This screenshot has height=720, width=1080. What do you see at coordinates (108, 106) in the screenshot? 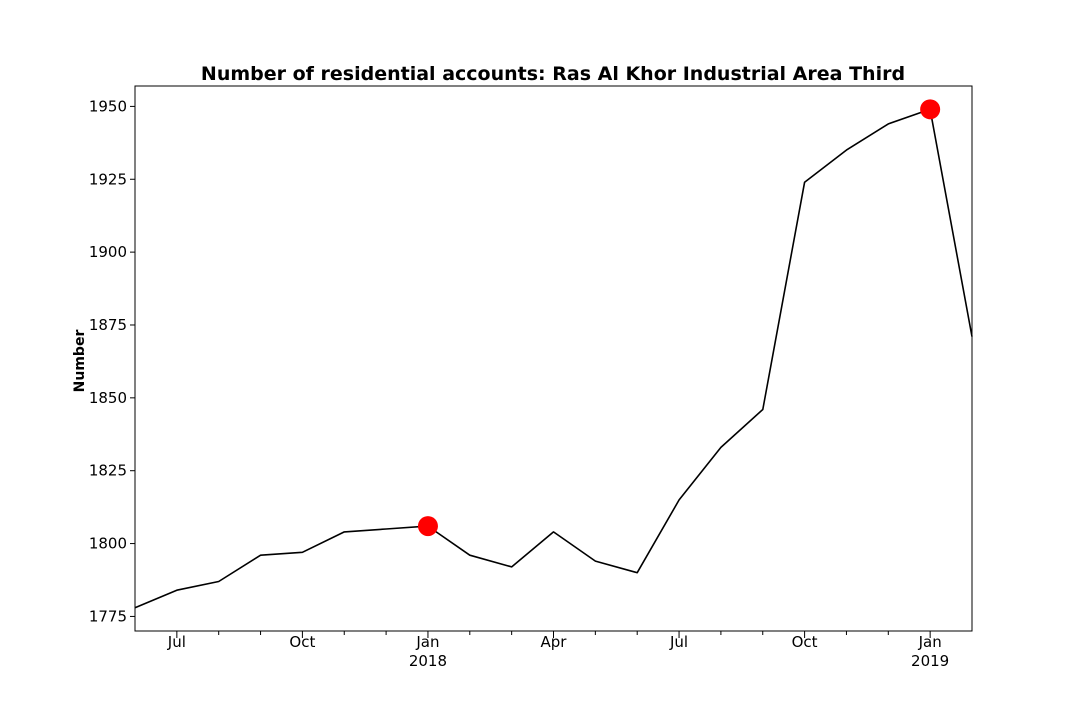
I see `y-tick-label: 1950` at bounding box center [108, 106].